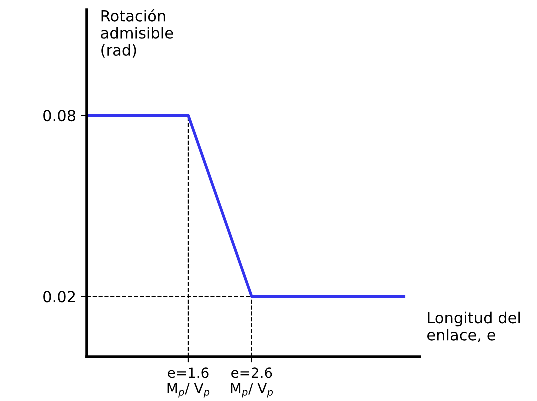  What do you see at coordinates (189, 383) in the screenshot?
I see `x-tick-label: e=1.6 M$_{p}$/ V$_{p}$` at bounding box center [189, 383].